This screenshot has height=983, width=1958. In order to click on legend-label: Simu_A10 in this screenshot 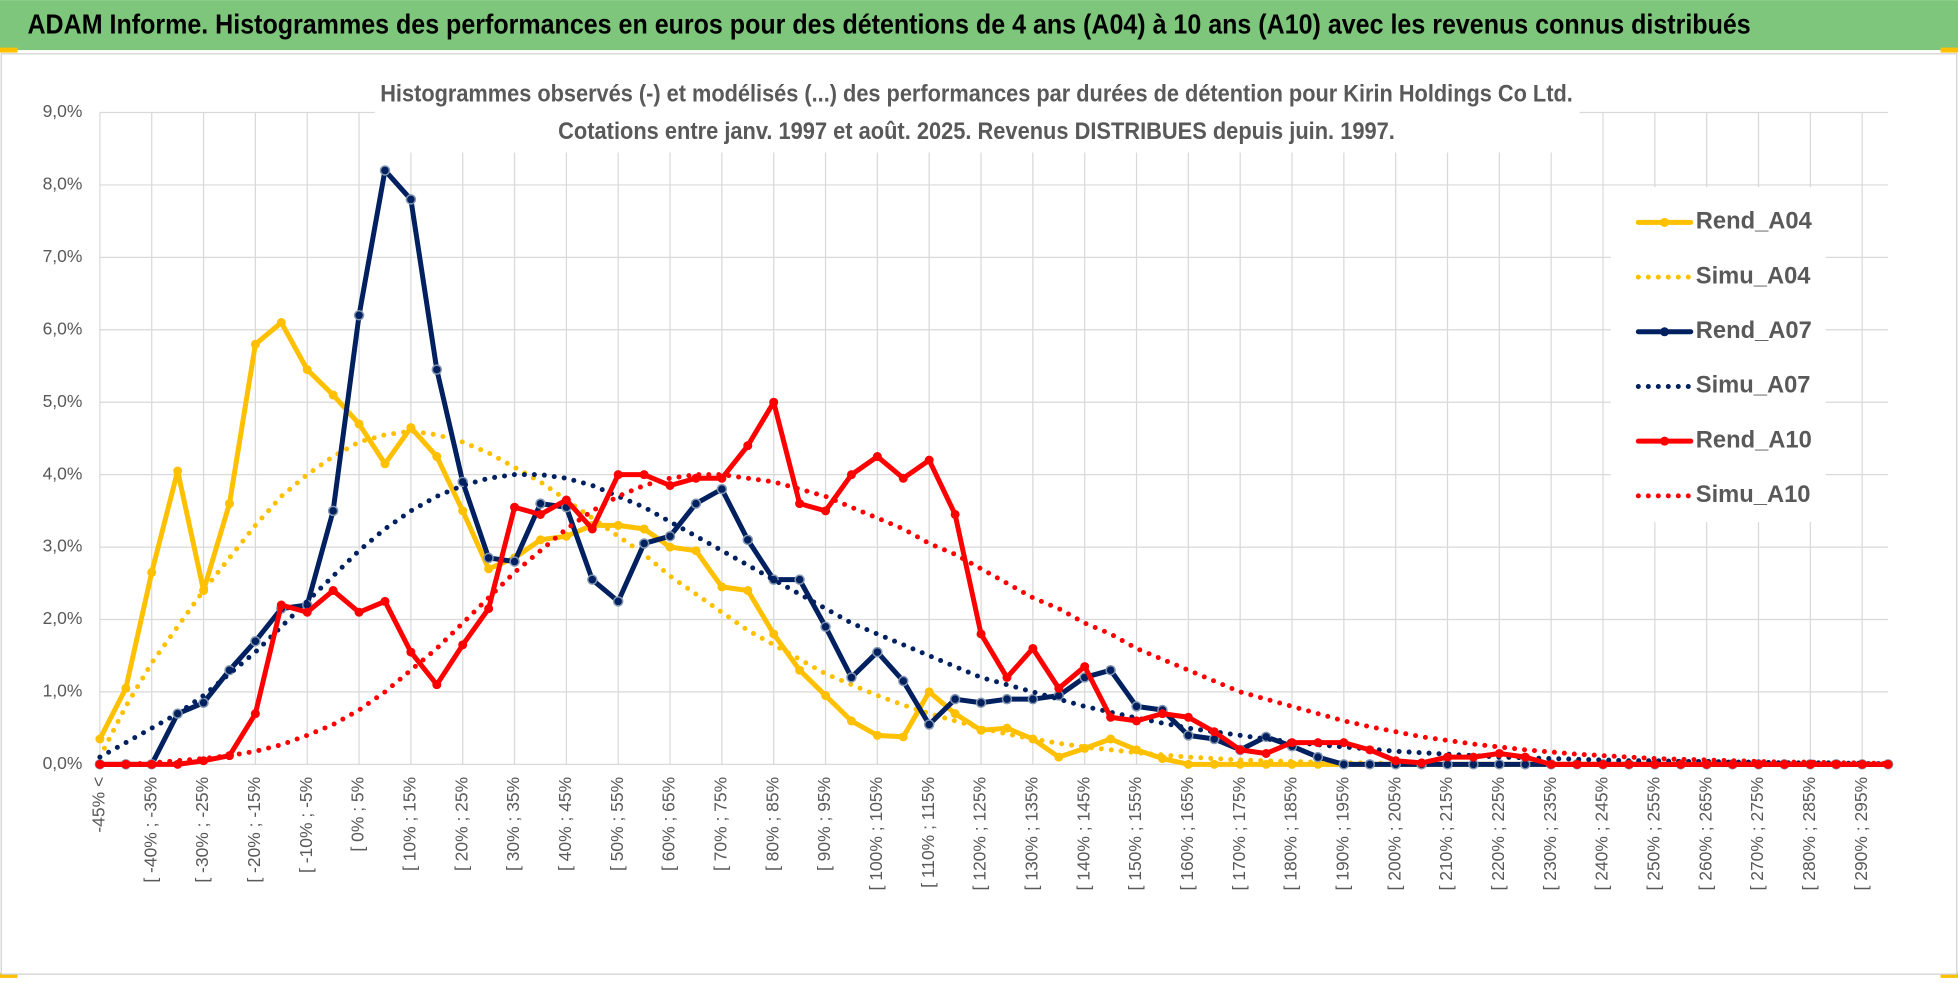, I will do `click(1753, 495)`.